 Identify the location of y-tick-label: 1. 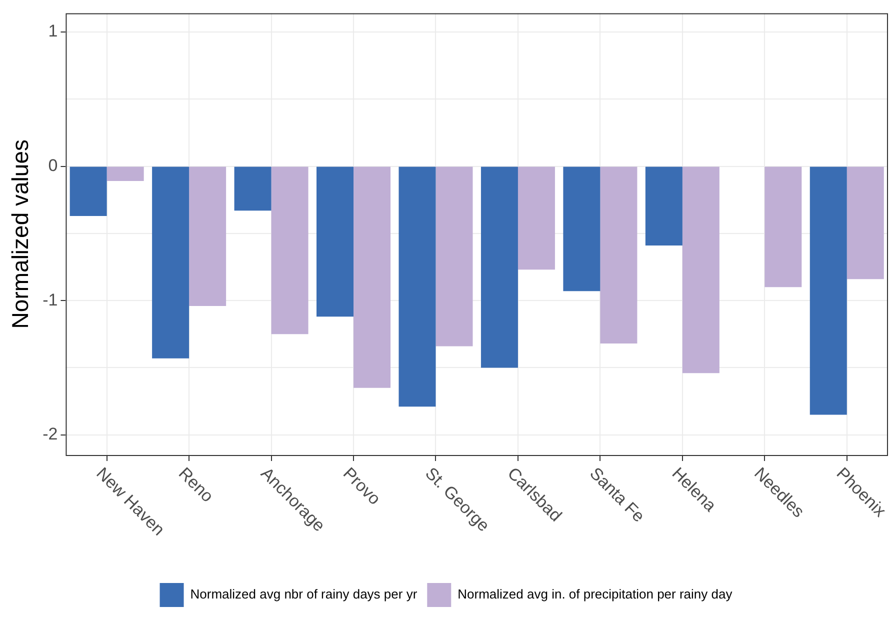
(53, 31).